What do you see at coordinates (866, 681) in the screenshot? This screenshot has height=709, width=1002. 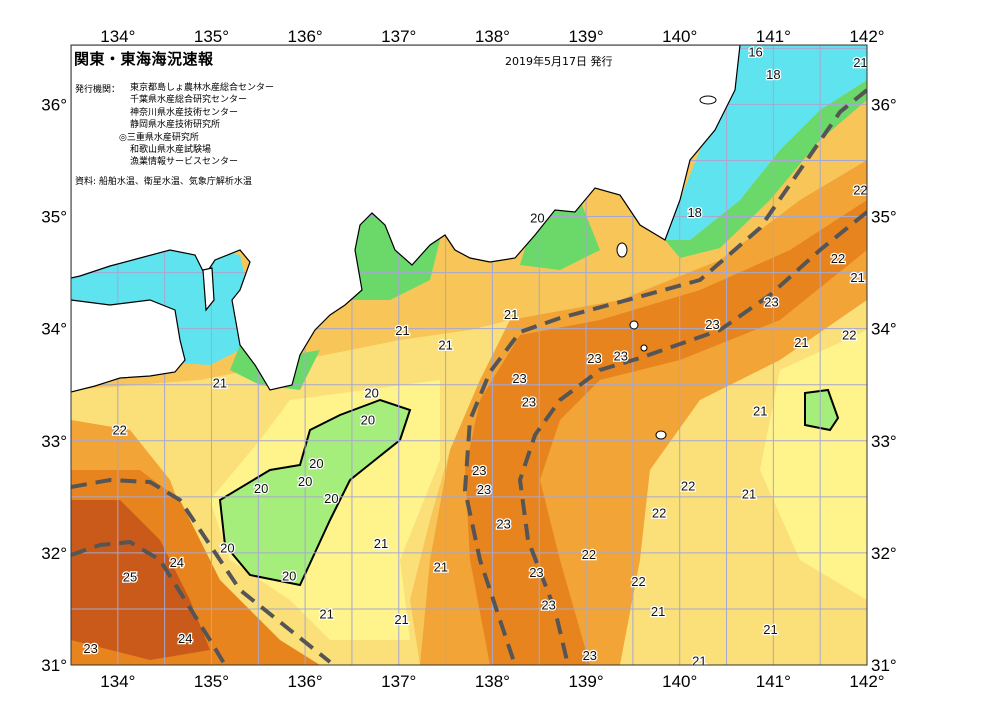 I see `lon-tick-bottom: 142°` at bounding box center [866, 681].